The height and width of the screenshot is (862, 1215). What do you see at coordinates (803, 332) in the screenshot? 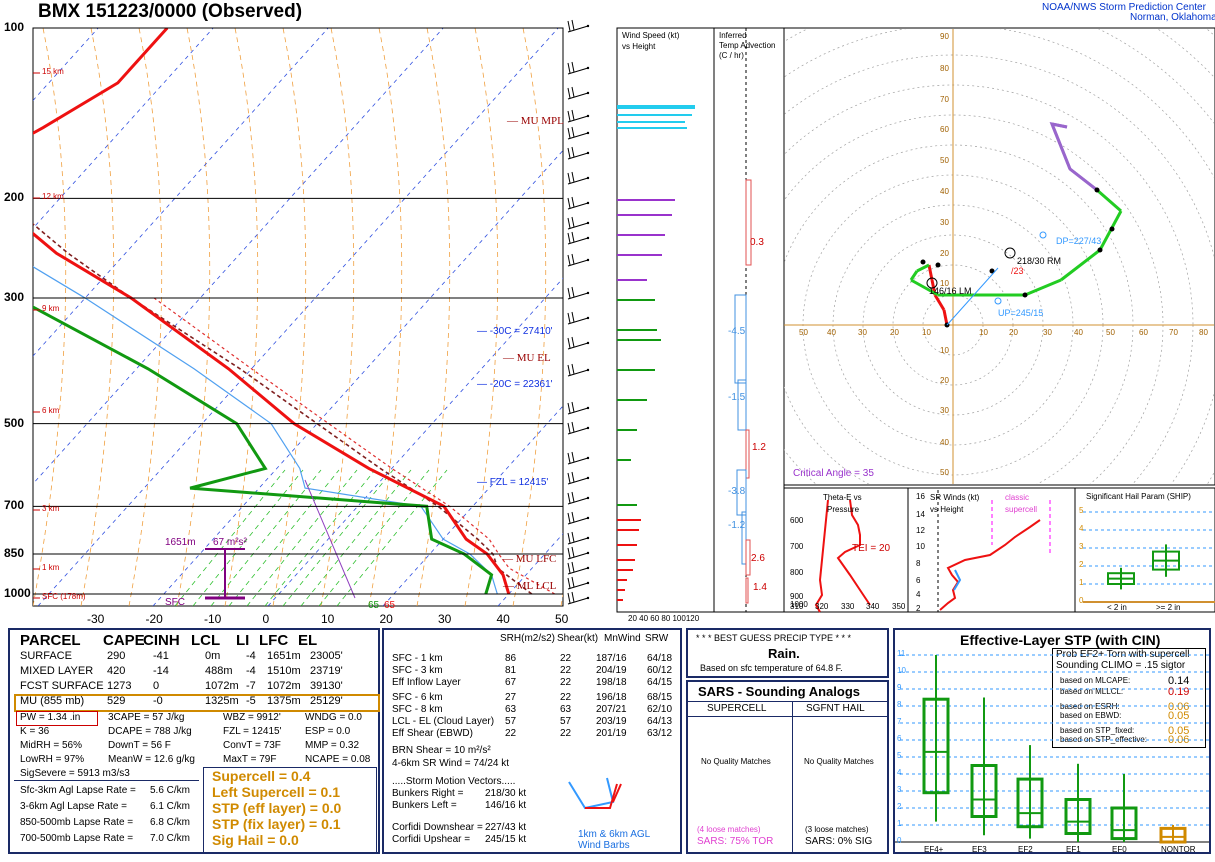
I see `hodo-xtick-0: 50` at bounding box center [803, 332].